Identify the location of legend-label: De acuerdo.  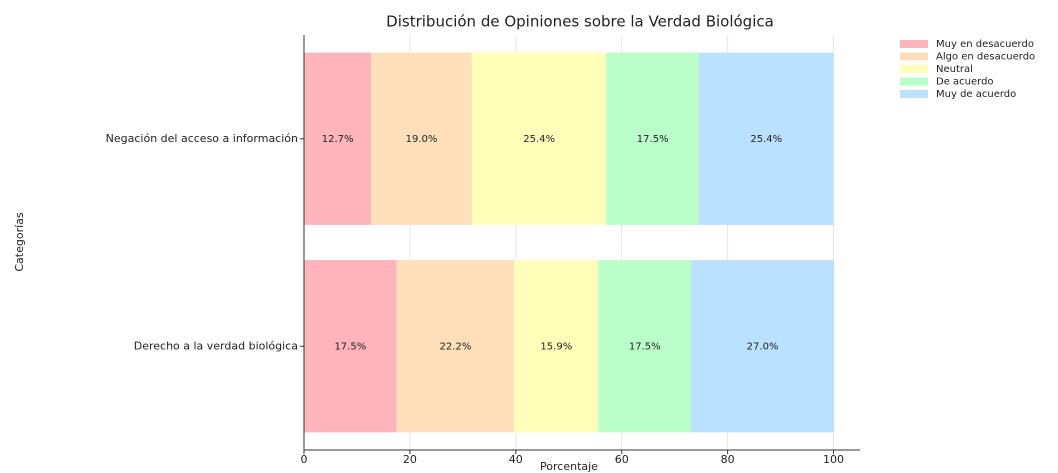
(965, 82).